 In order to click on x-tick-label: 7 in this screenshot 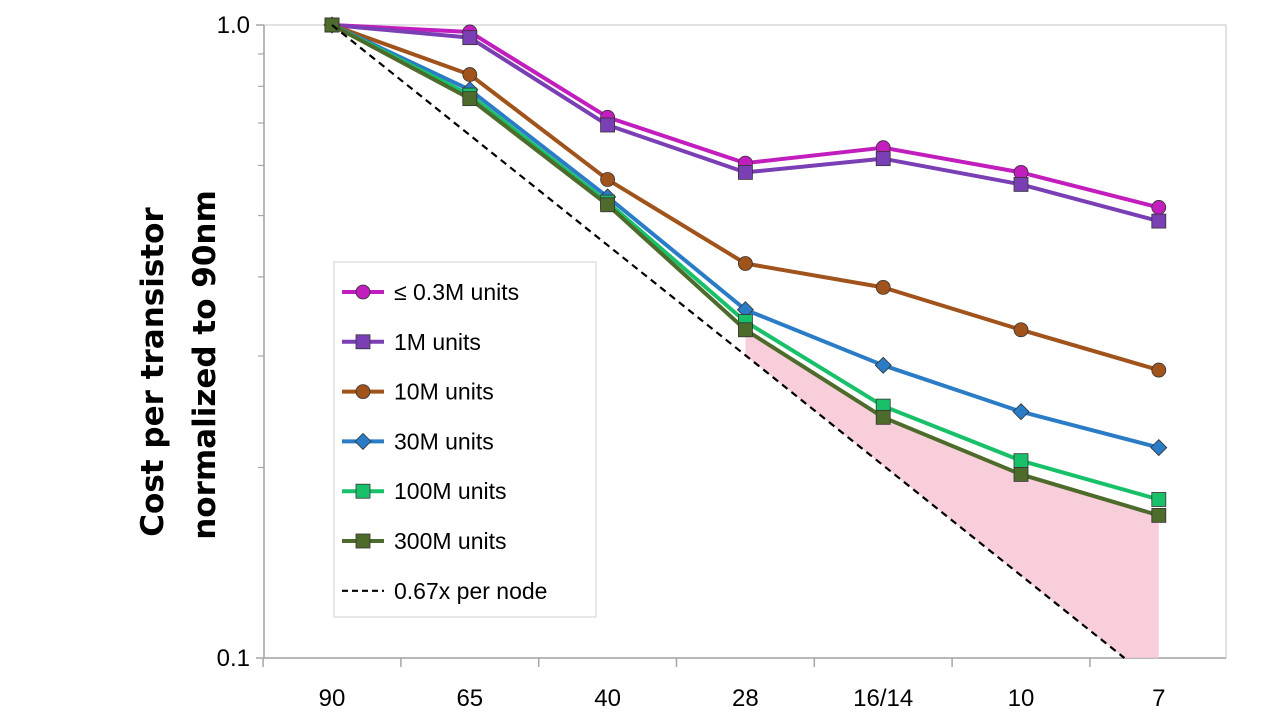, I will do `click(1158, 698)`.